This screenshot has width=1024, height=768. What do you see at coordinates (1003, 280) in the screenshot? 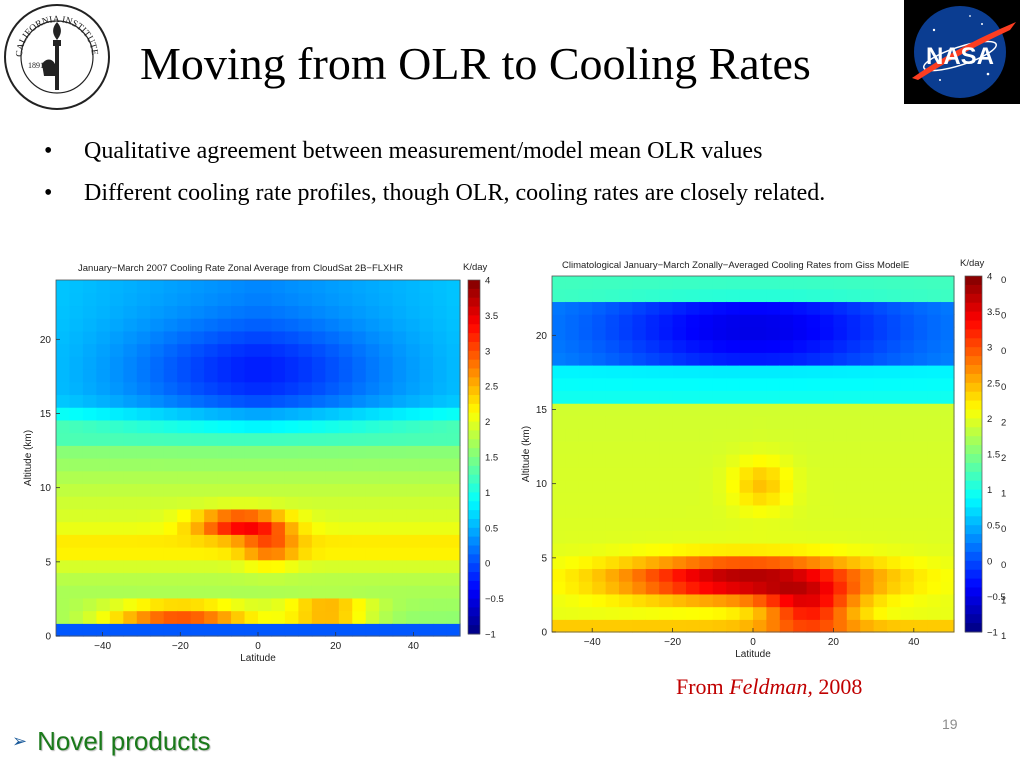
I see `colorbar-right-label: 0` at bounding box center [1003, 280].